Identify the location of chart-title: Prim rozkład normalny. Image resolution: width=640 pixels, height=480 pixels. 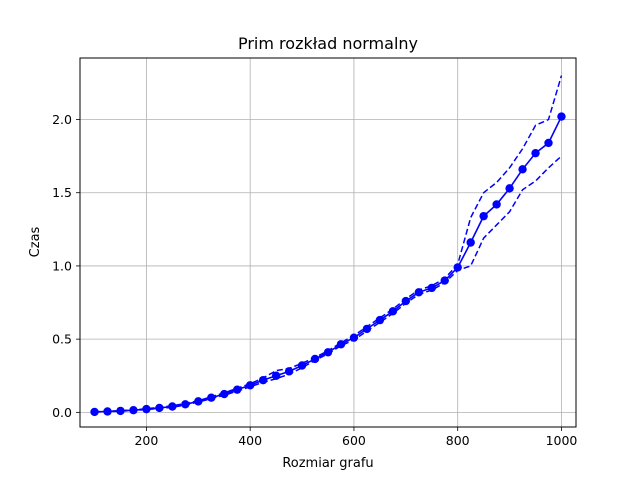
(328, 43).